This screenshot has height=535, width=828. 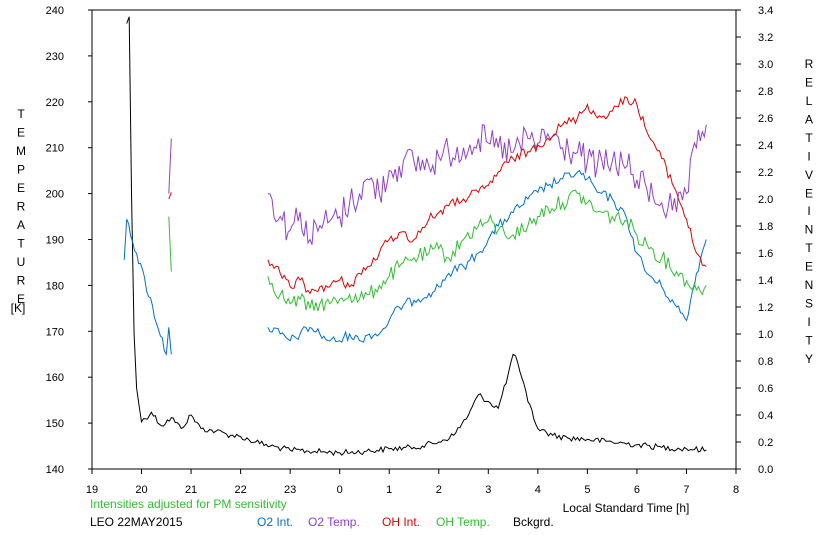 I want to click on x-tick-label: 0, so click(x=340, y=490).